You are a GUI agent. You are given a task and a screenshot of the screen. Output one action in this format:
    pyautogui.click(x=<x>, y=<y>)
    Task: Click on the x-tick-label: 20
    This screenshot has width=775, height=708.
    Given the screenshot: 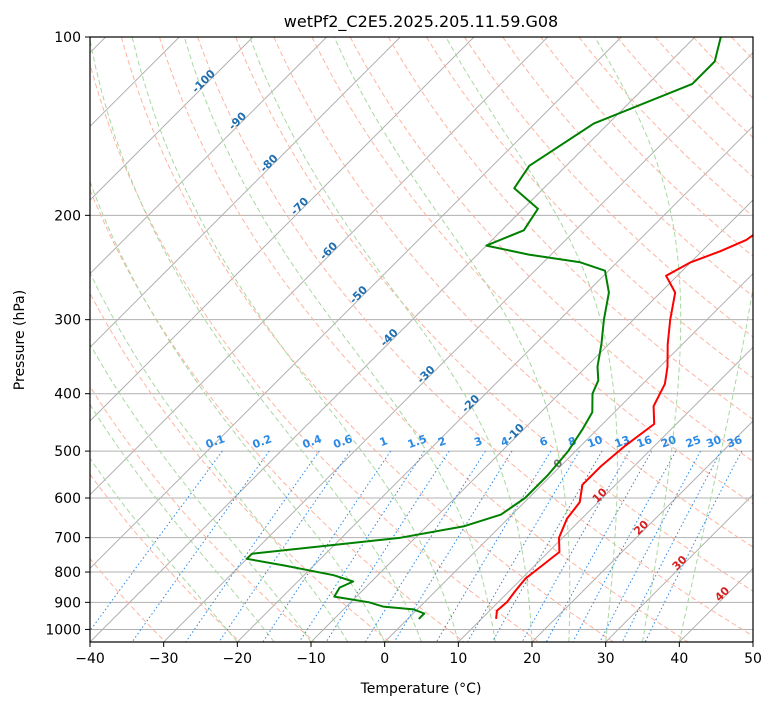 What is the action you would take?
    pyautogui.click(x=532, y=659)
    